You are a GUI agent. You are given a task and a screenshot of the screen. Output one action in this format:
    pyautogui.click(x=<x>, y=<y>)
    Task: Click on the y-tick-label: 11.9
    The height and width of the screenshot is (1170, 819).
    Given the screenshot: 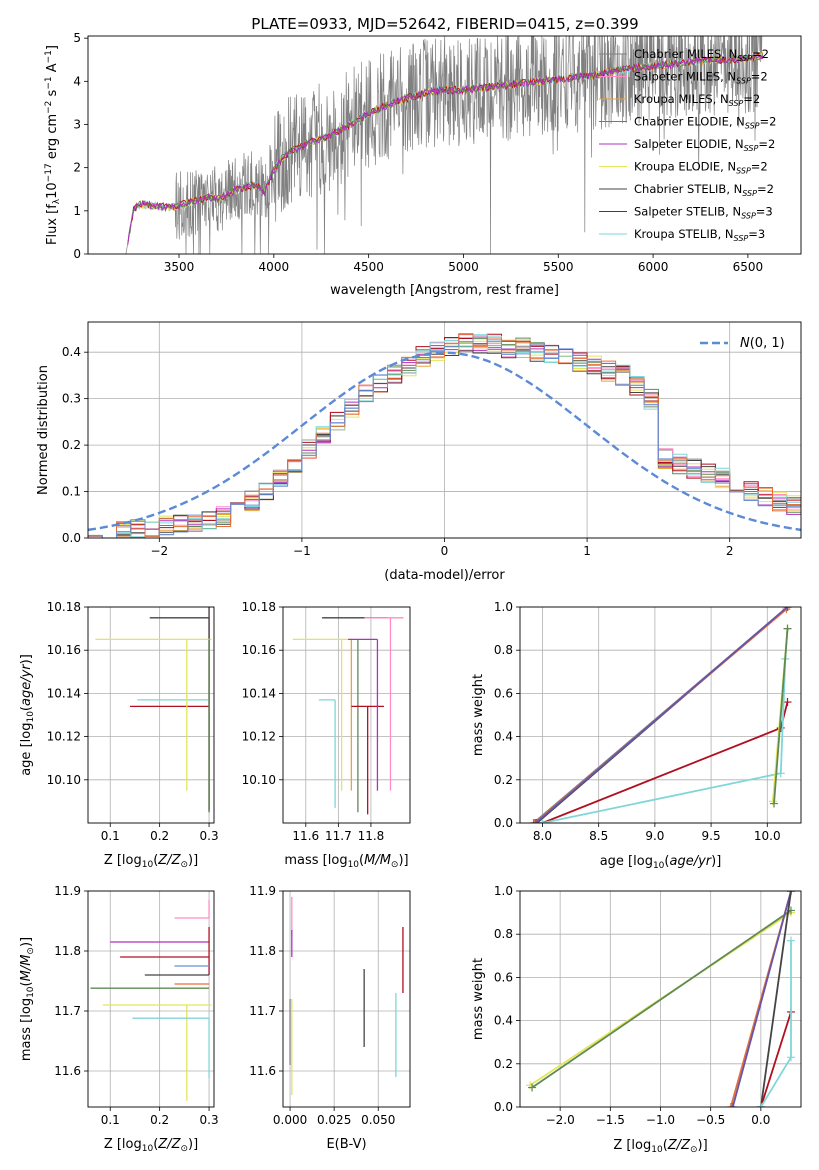 What is the action you would take?
    pyautogui.click(x=67, y=891)
    